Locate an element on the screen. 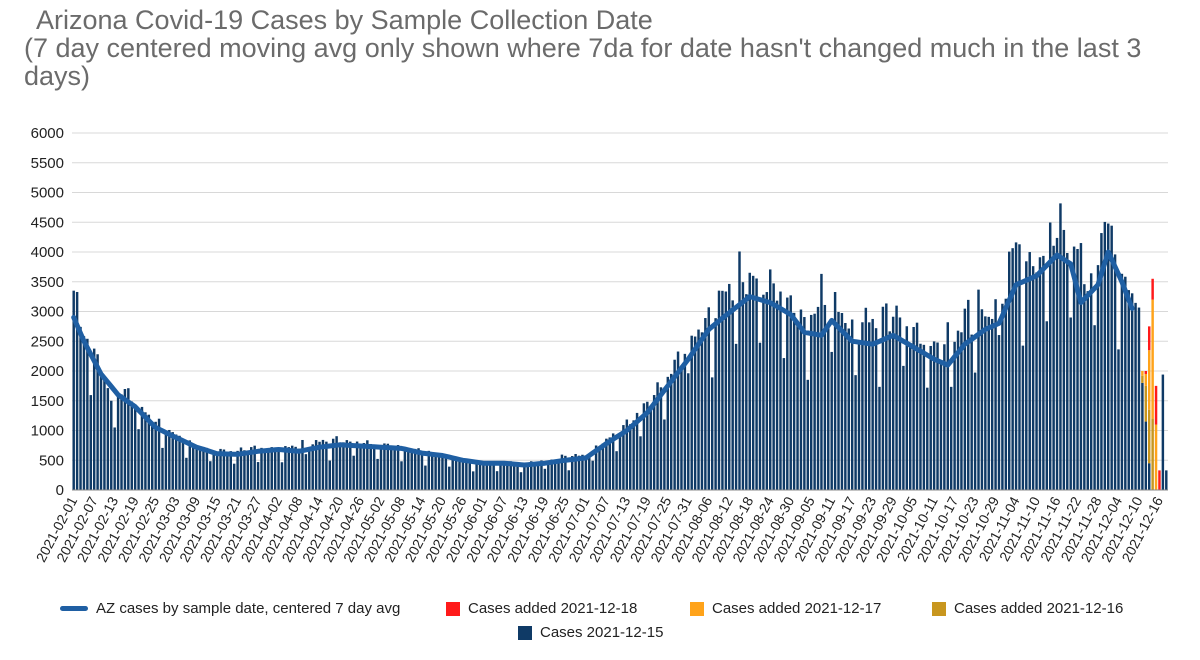  y-tick-label: 2000 is located at coordinates (47, 371).